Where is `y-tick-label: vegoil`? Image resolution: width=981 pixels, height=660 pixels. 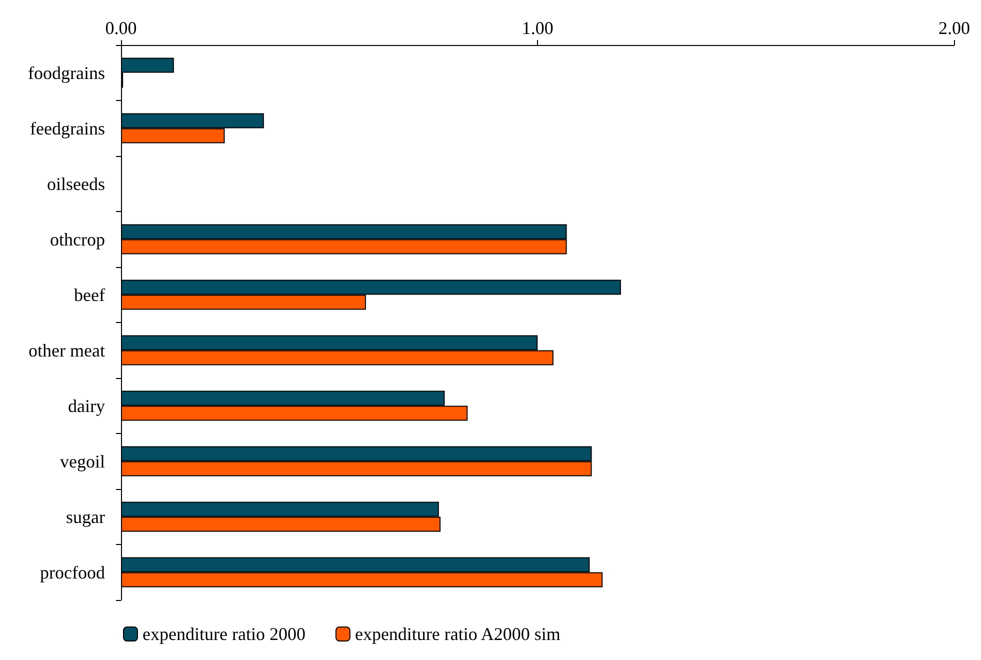 y-tick-label: vegoil is located at coordinates (82, 461).